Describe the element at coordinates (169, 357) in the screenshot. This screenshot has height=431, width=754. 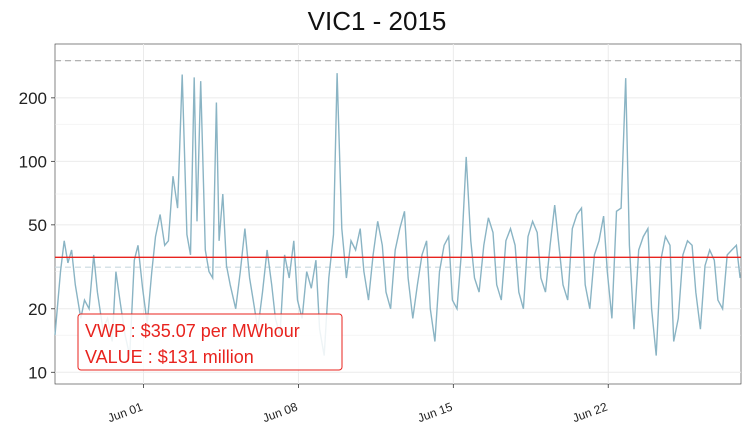
I see `annotation-value-text: VALUE : $131 million` at that location.